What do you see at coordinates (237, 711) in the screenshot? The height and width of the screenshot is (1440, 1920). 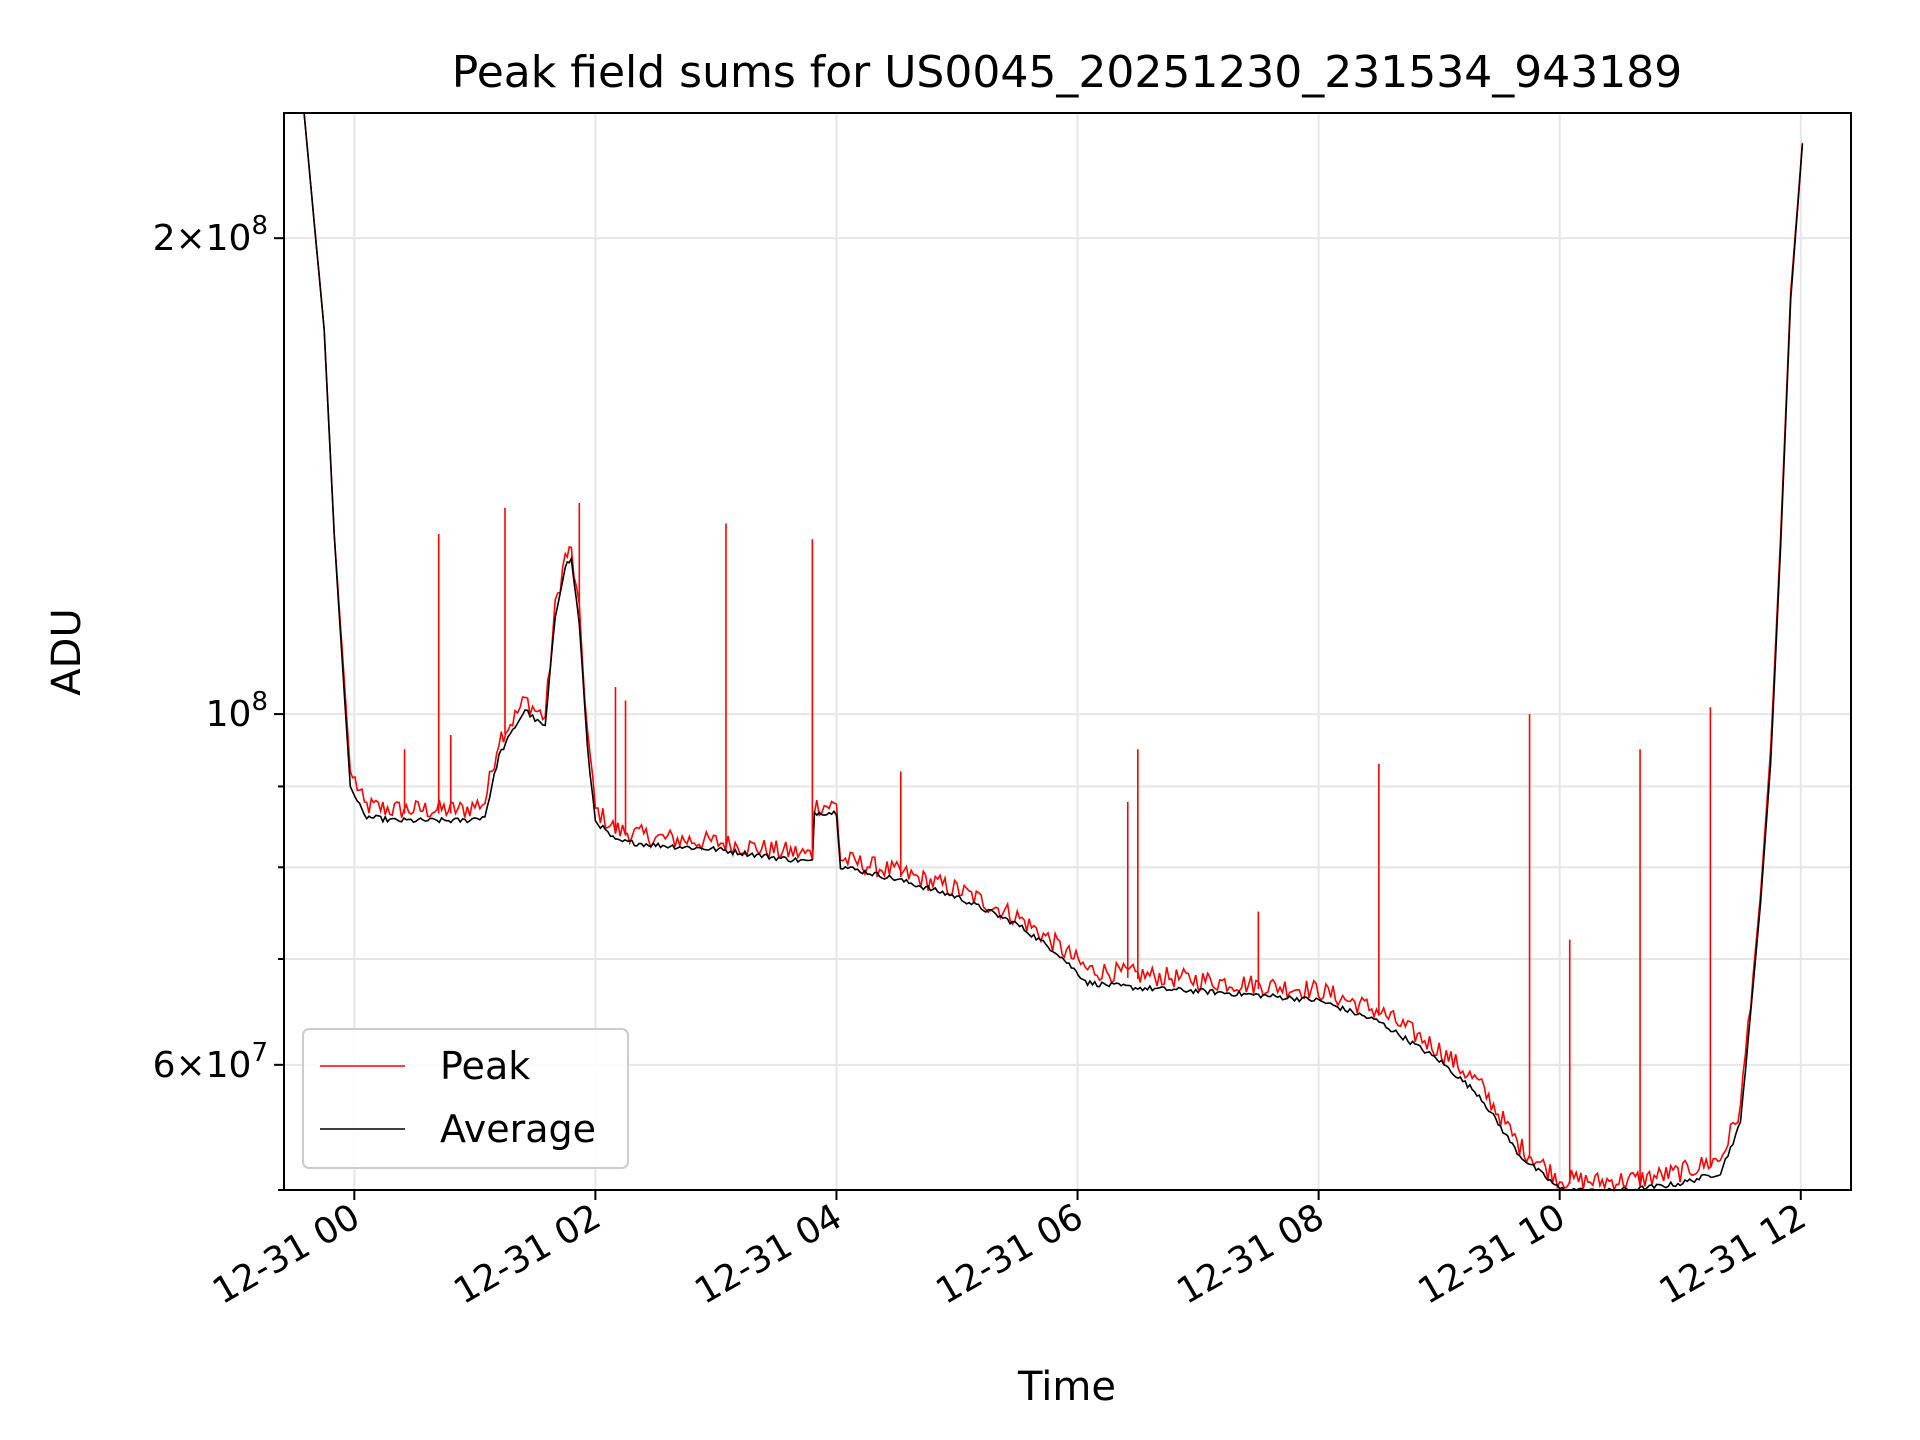 I see `y-tick-label: 108` at bounding box center [237, 711].